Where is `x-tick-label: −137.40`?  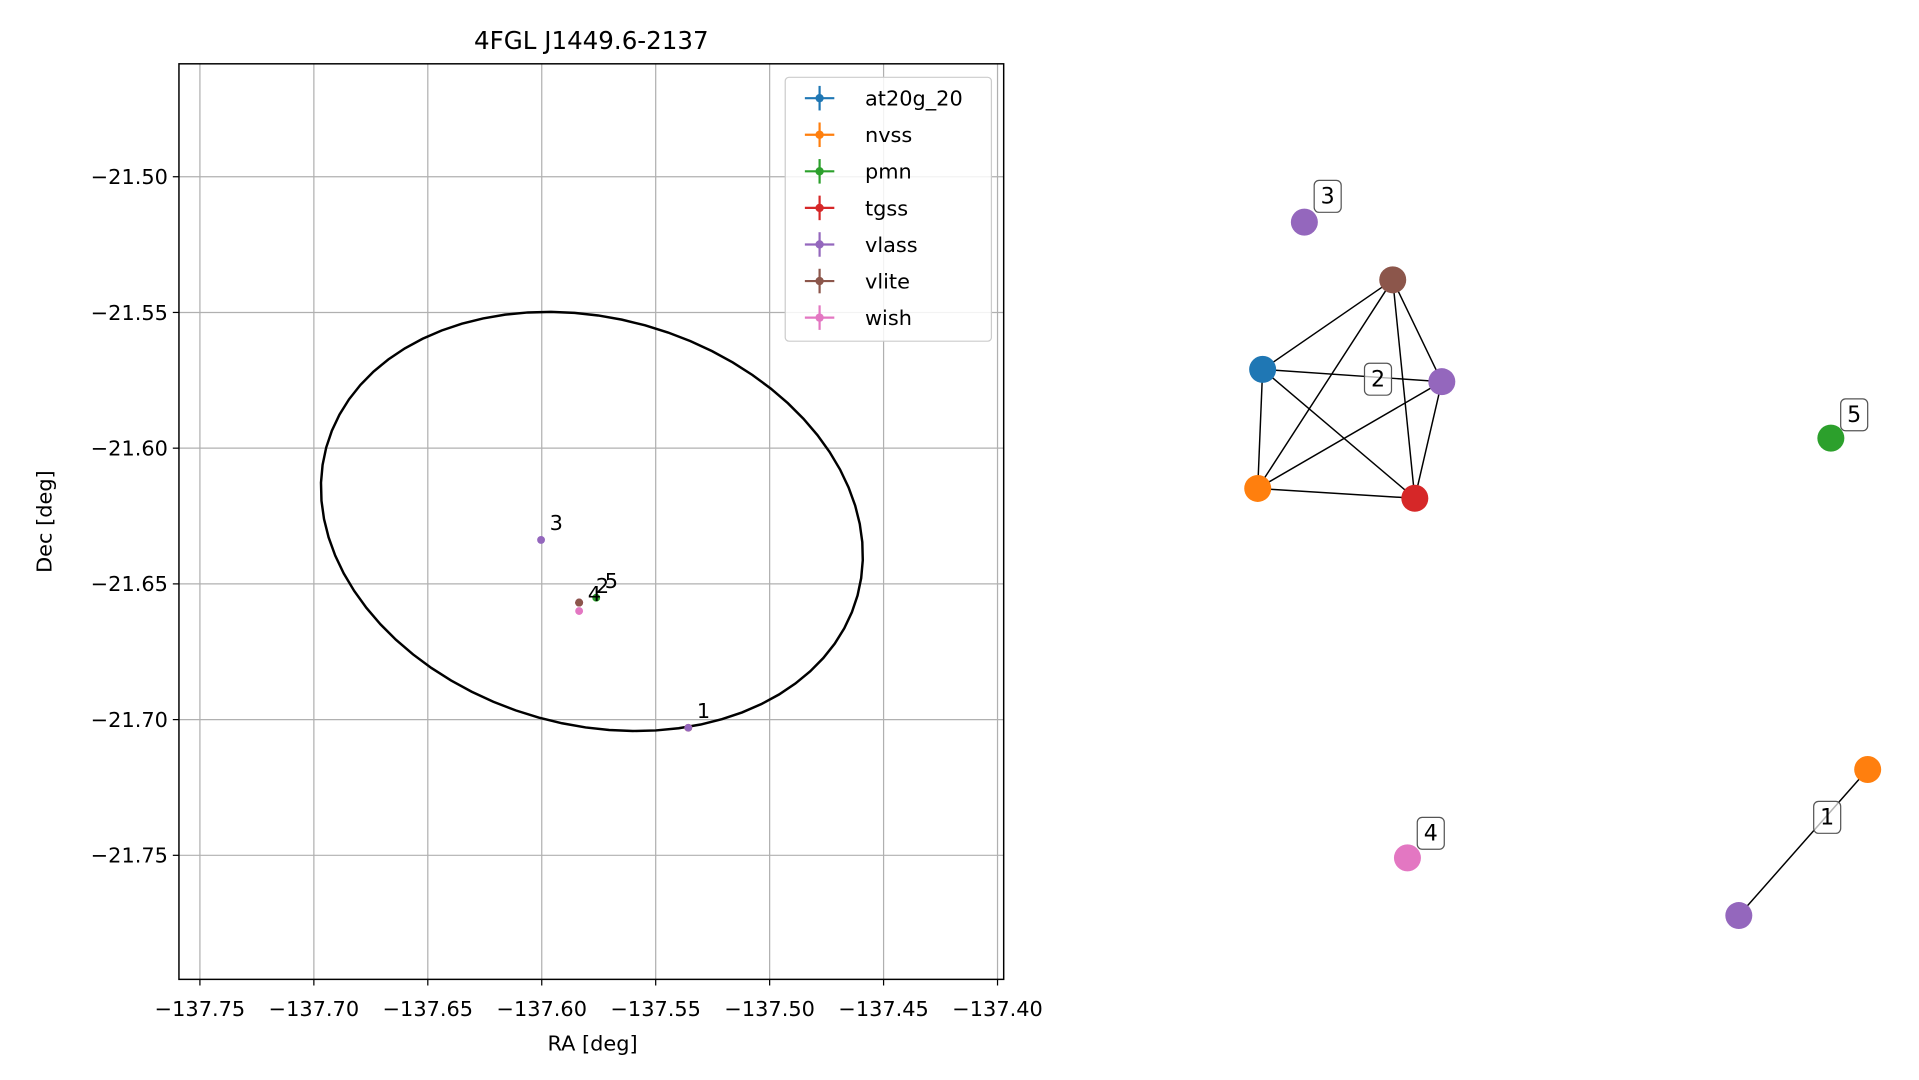 x-tick-label: −137.40 is located at coordinates (997, 1009).